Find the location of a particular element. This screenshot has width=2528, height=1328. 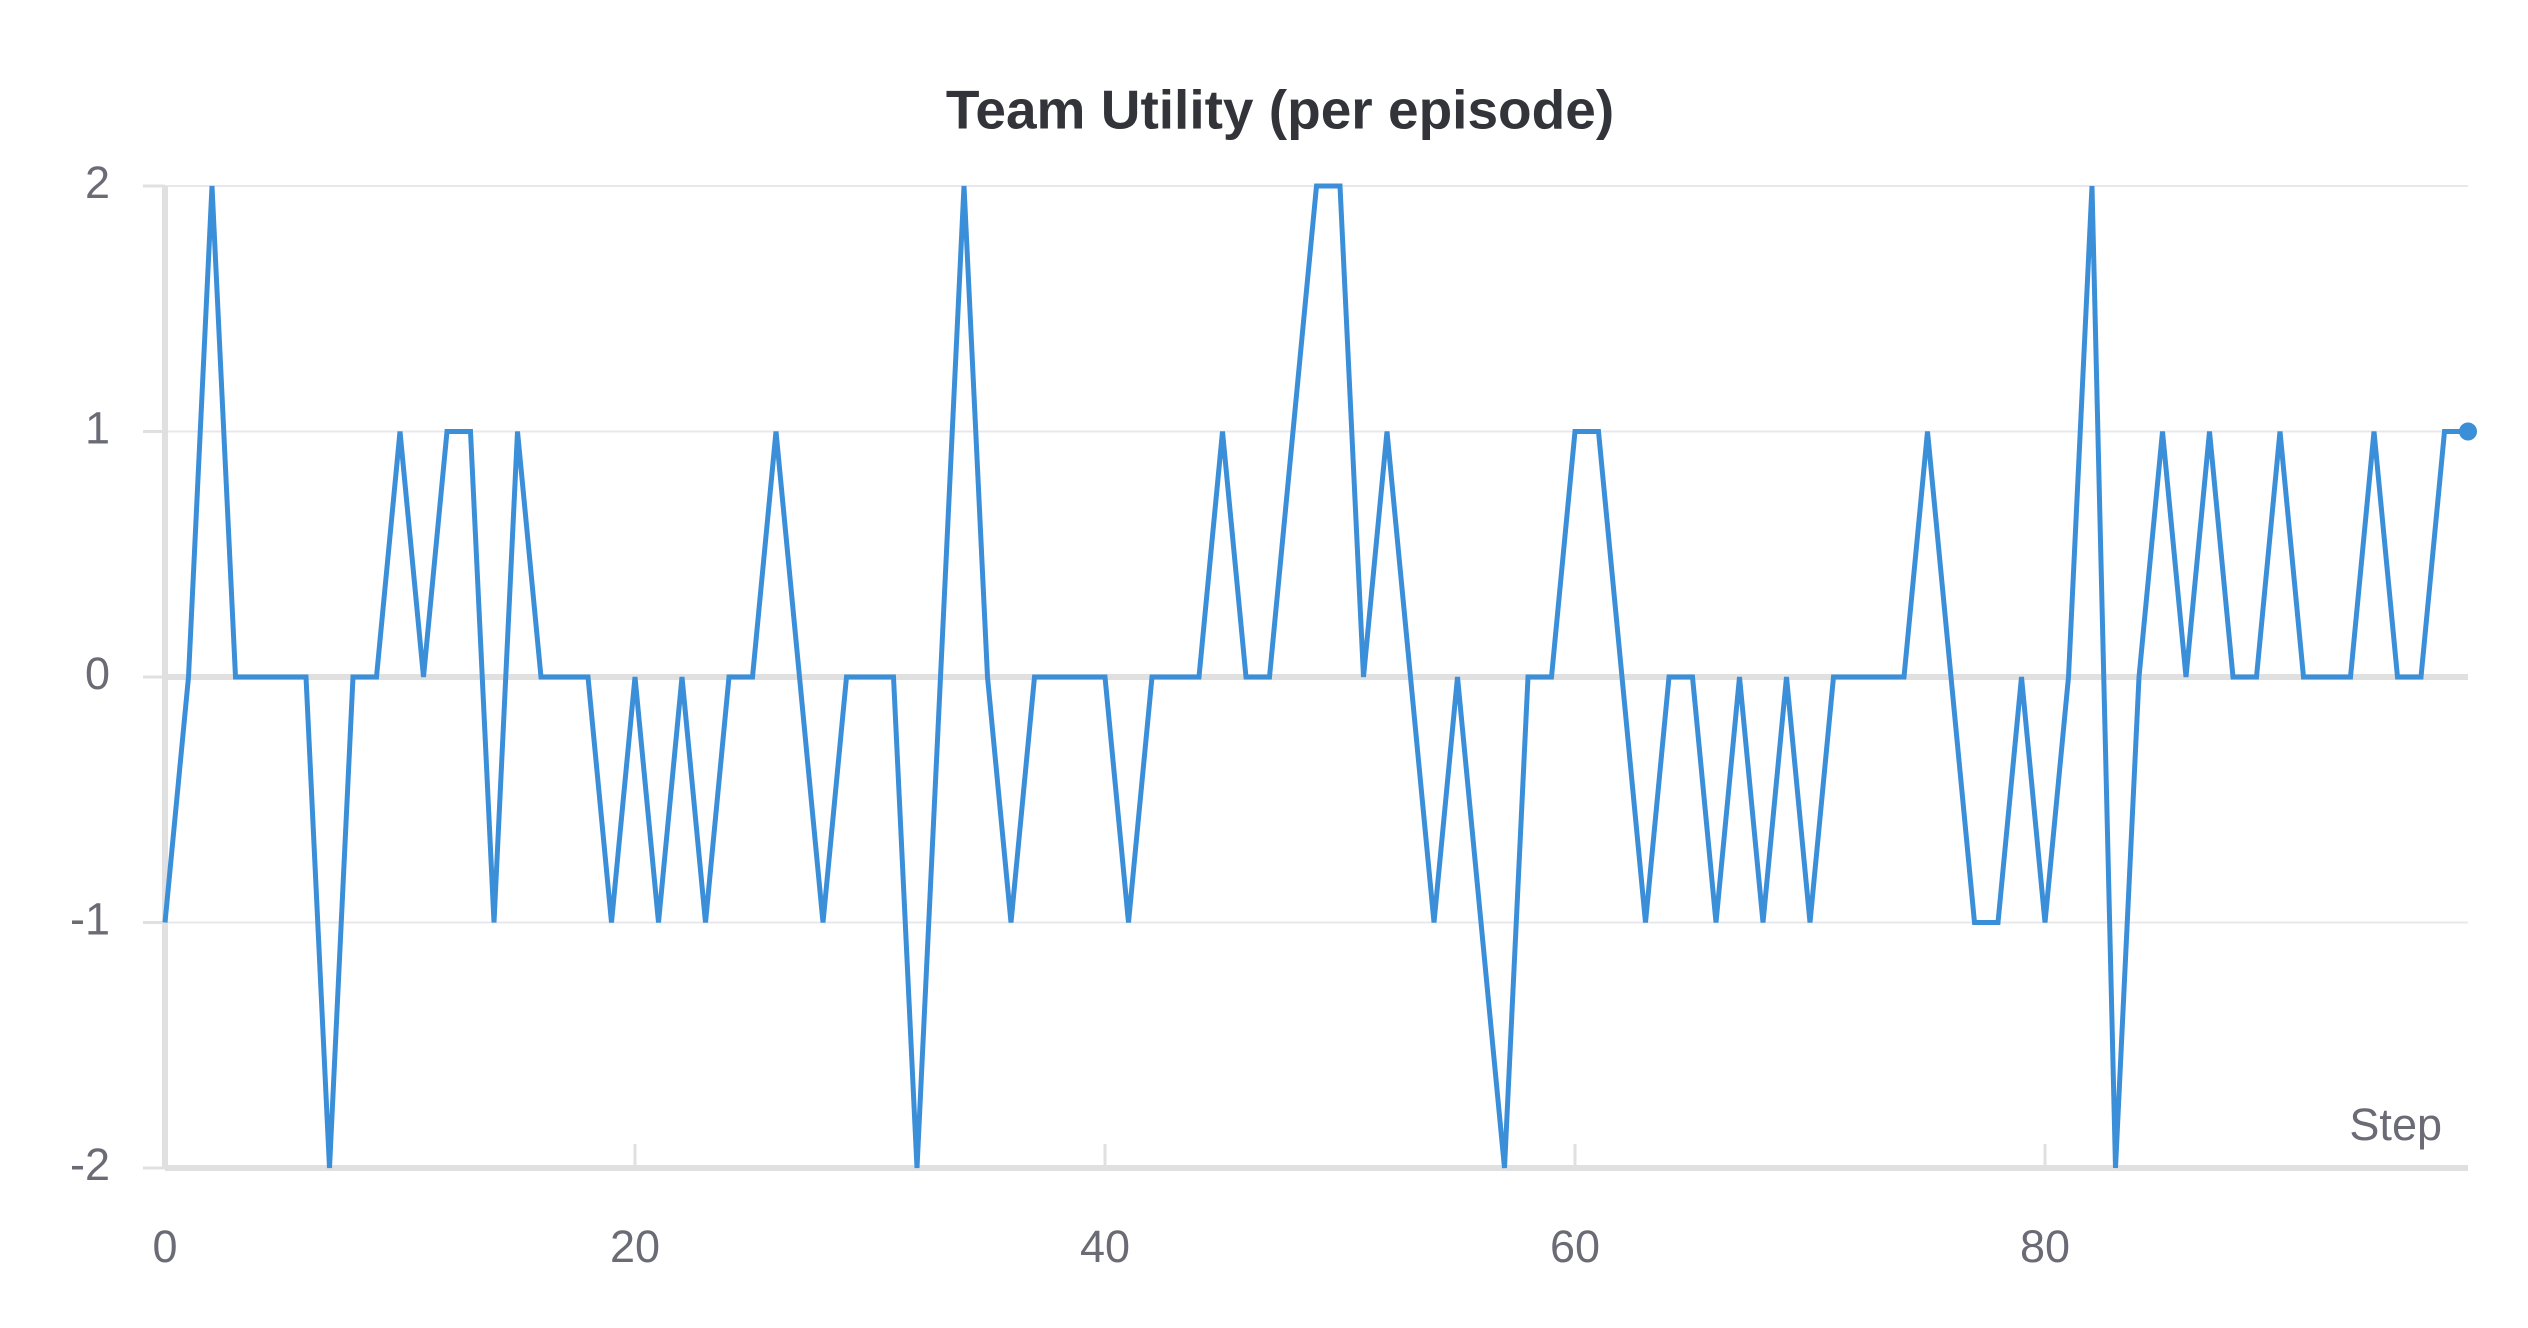

y-tick-label: -1 is located at coordinates (90, 918).